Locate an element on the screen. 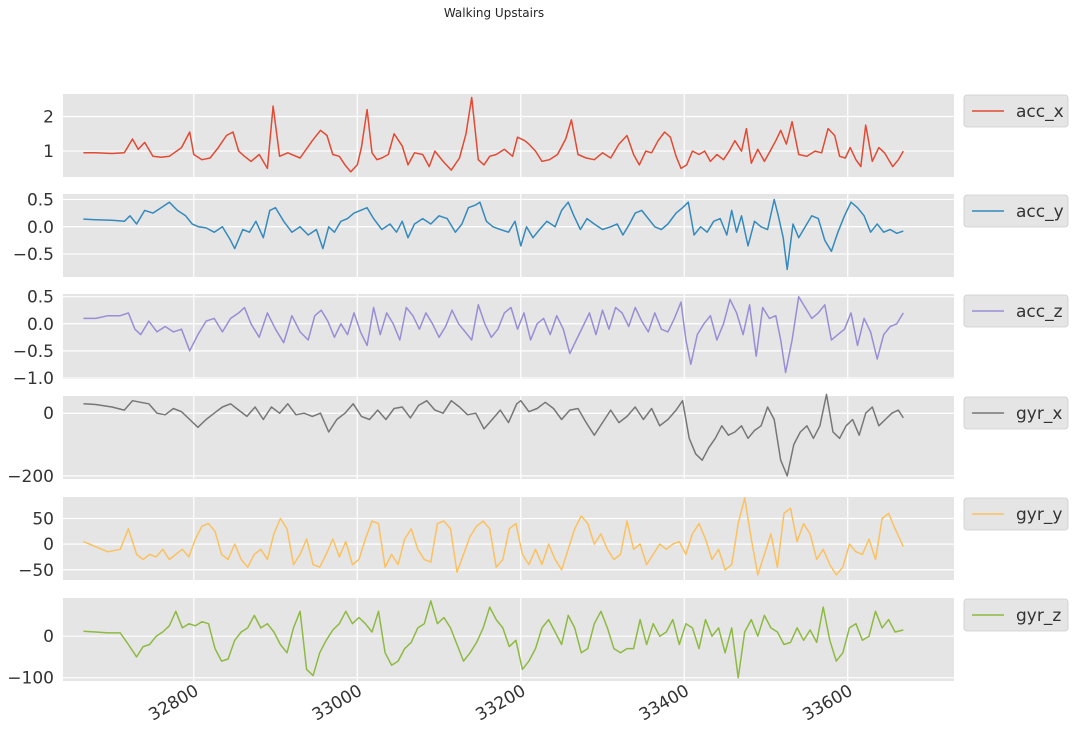  legend-label-acc_x: acc_x is located at coordinates (1040, 112).